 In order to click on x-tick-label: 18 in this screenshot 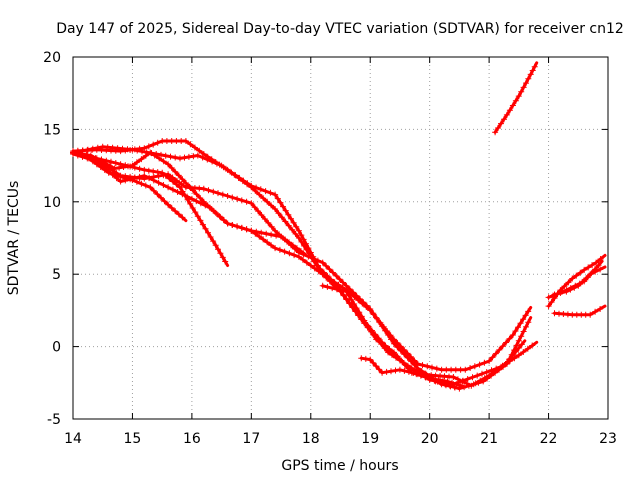, I will do `click(311, 439)`.